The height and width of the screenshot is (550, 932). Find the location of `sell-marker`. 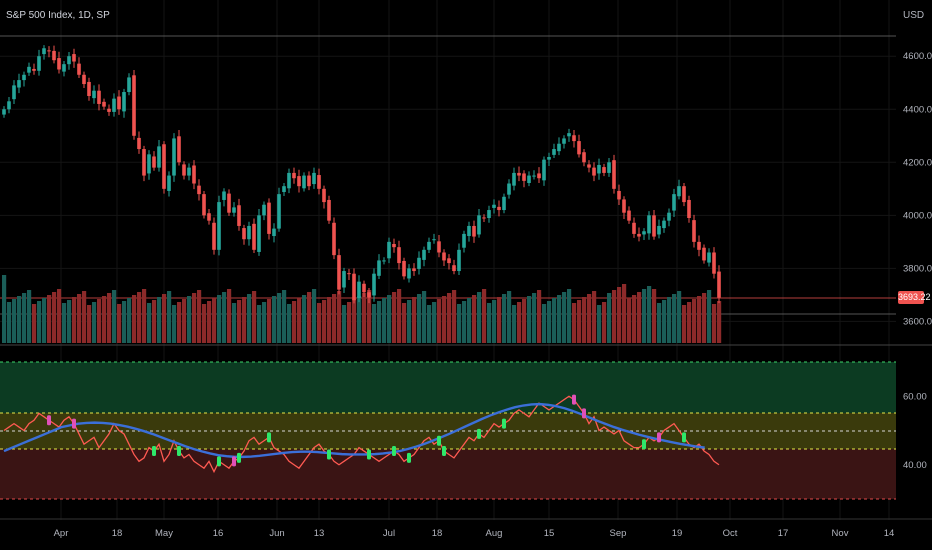

sell-marker is located at coordinates (234, 461).